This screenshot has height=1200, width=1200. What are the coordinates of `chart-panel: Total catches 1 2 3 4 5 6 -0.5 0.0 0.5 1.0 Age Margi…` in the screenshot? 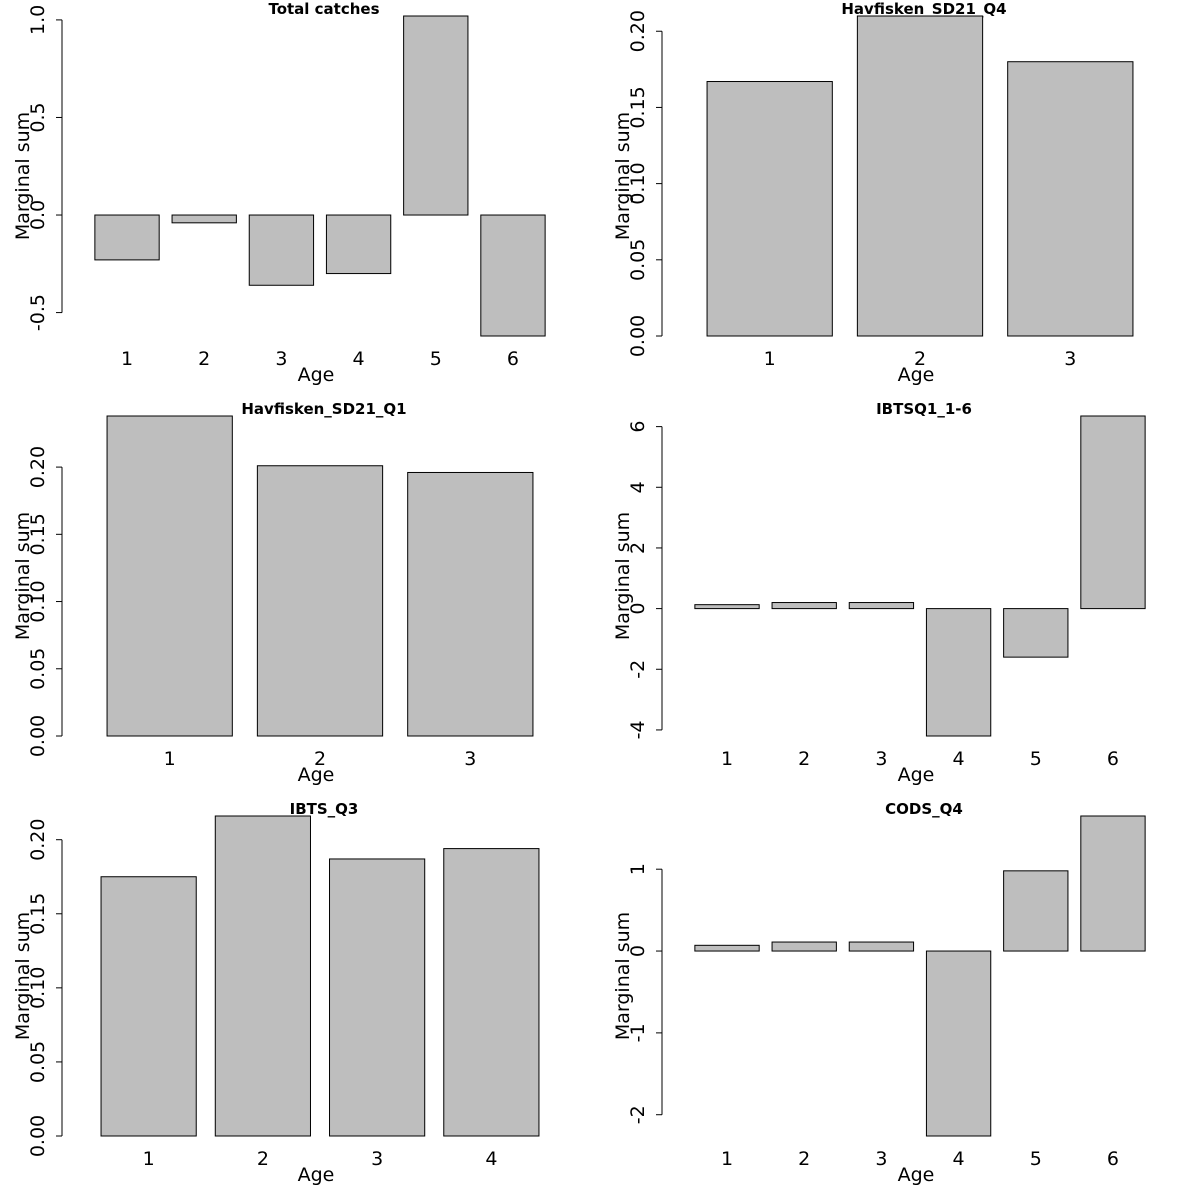 It's located at (279, 193).